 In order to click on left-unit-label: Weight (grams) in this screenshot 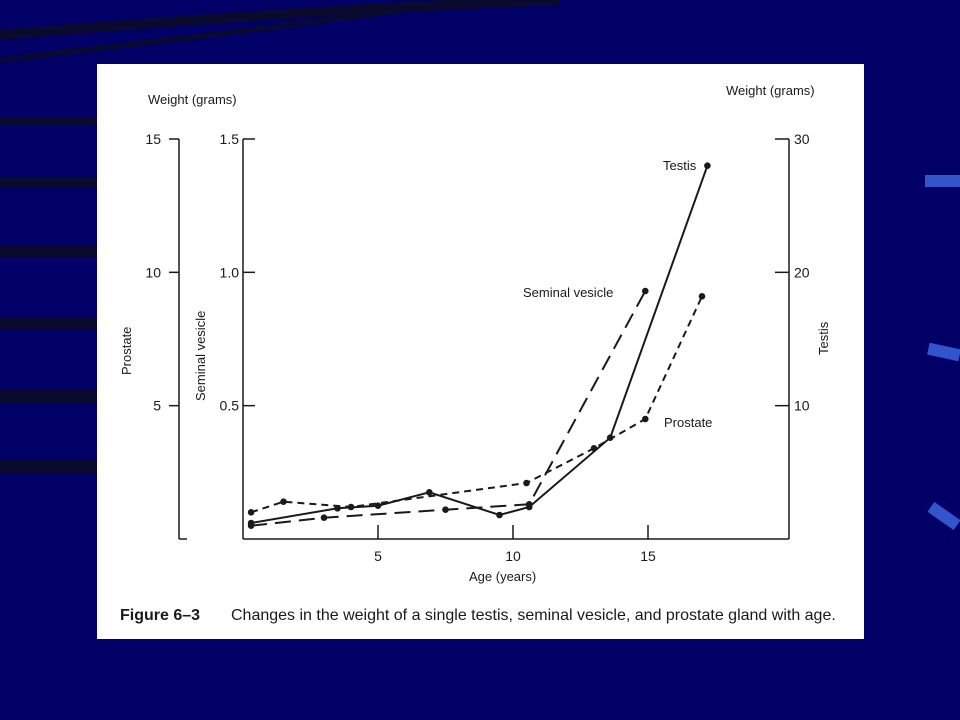, I will do `click(192, 99)`.